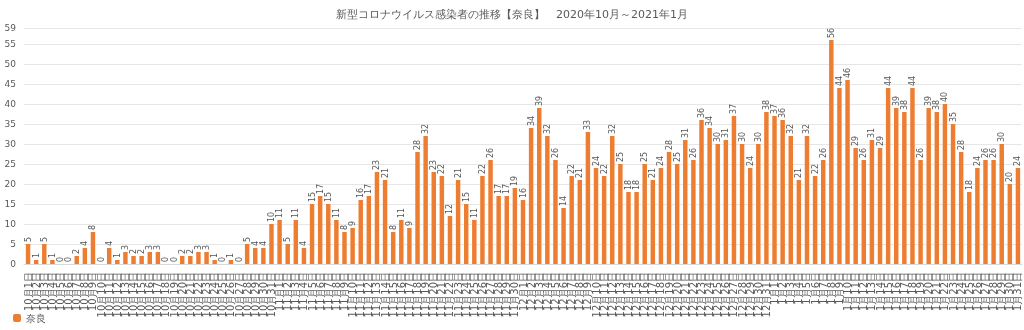  What do you see at coordinates (482, 168) in the screenshot?
I see `data-label: 22` at bounding box center [482, 168].